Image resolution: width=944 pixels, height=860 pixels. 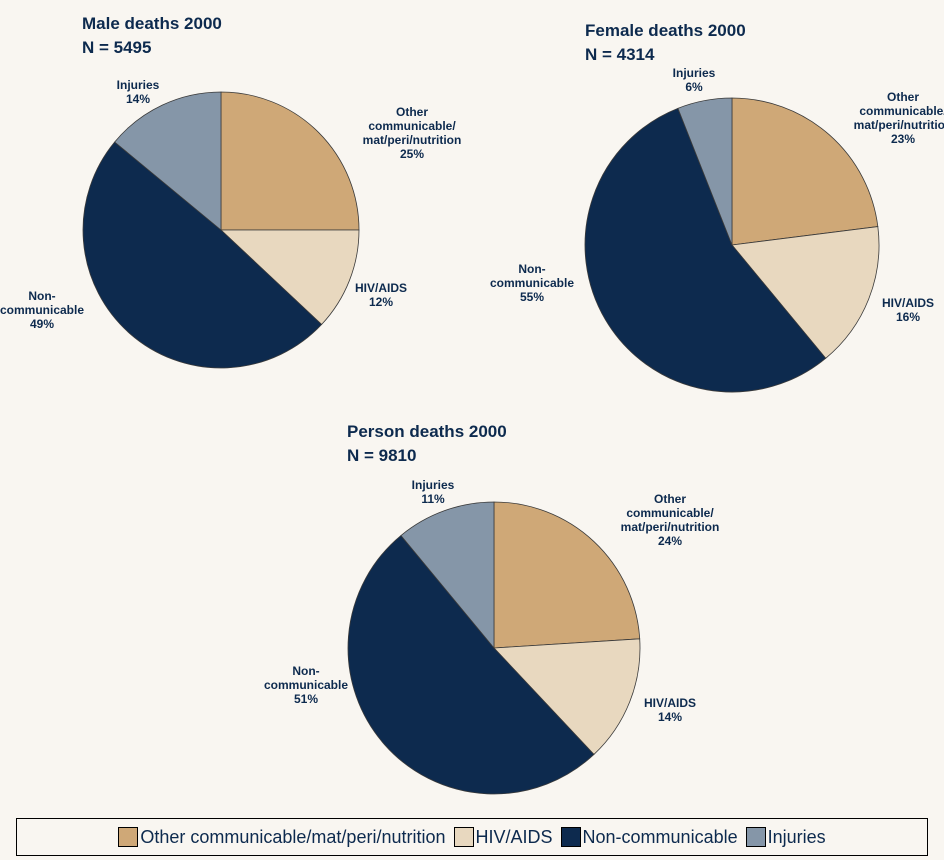 I want to click on legend-item: Non-communicable, so click(x=649, y=837).